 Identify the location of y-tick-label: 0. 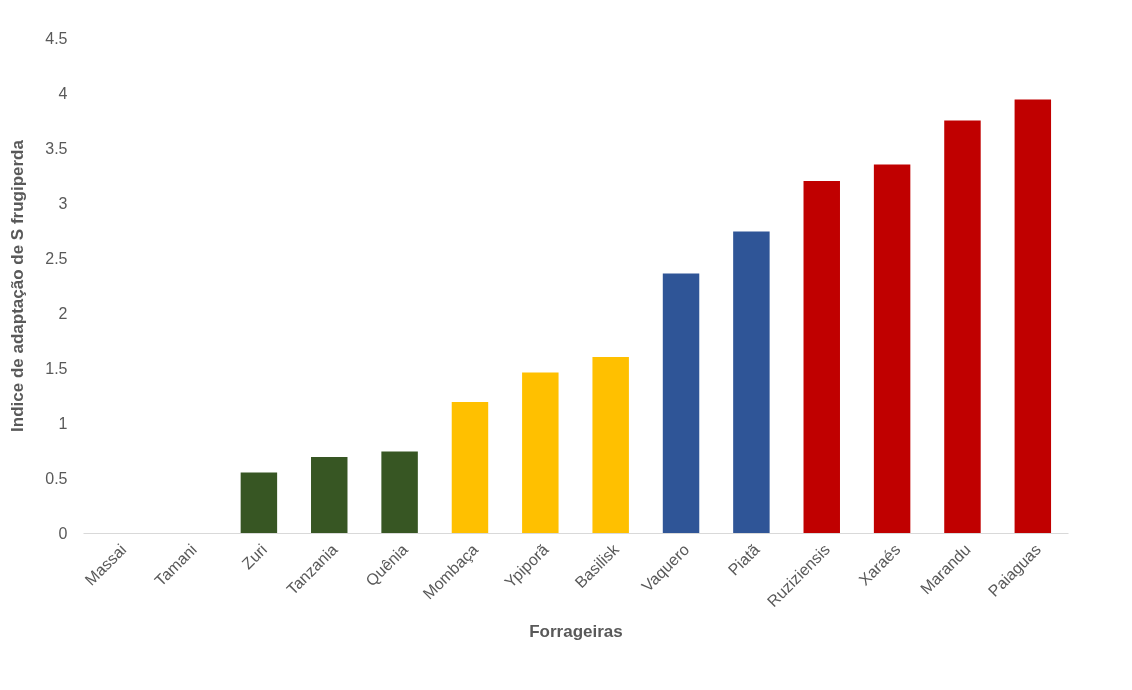
(63, 533).